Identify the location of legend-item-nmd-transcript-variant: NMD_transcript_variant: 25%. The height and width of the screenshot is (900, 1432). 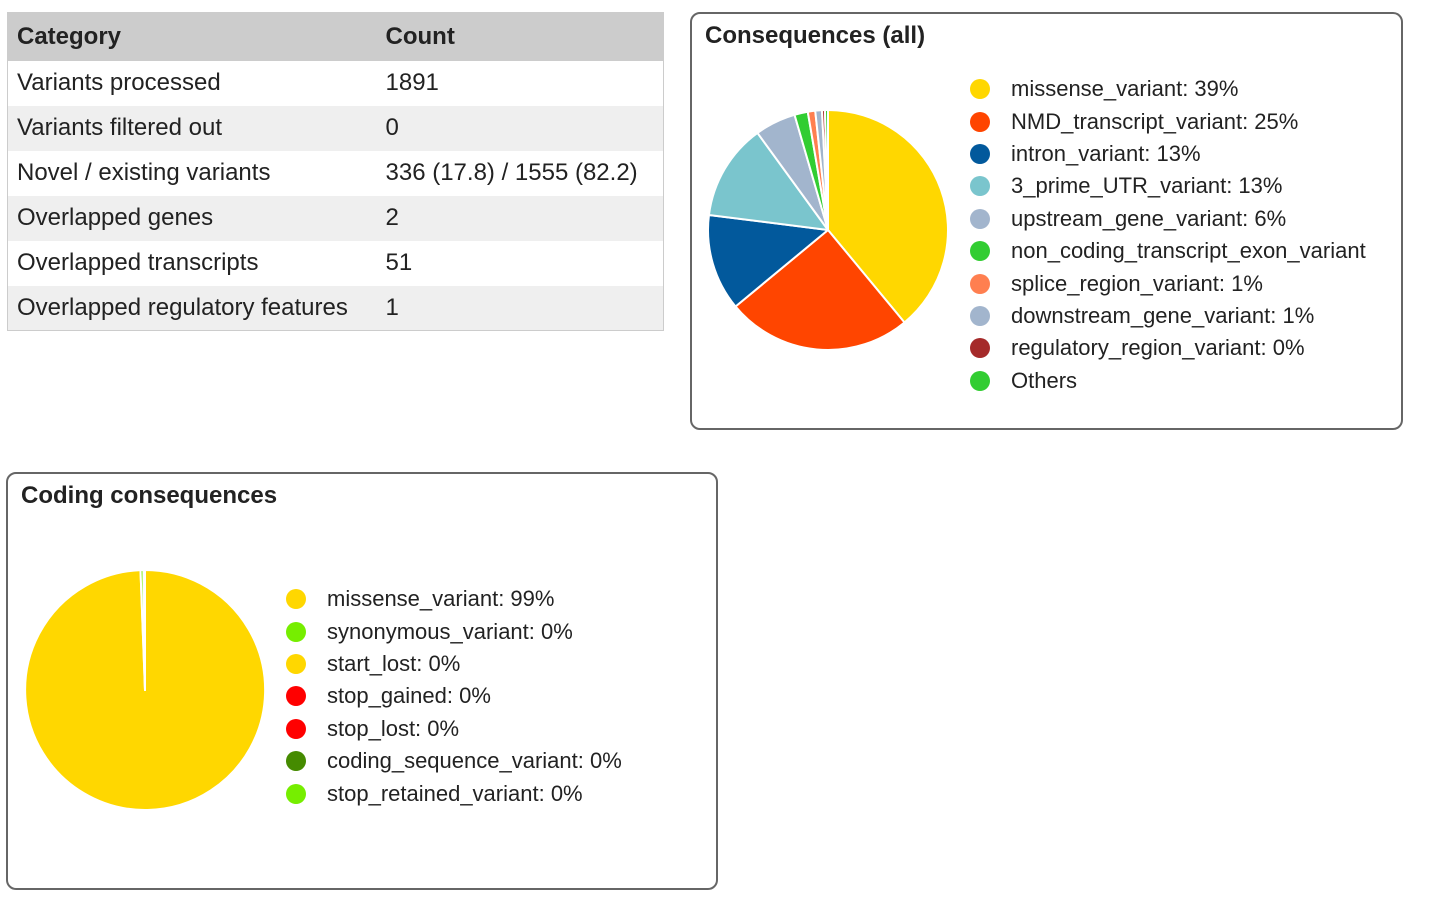
(1168, 121).